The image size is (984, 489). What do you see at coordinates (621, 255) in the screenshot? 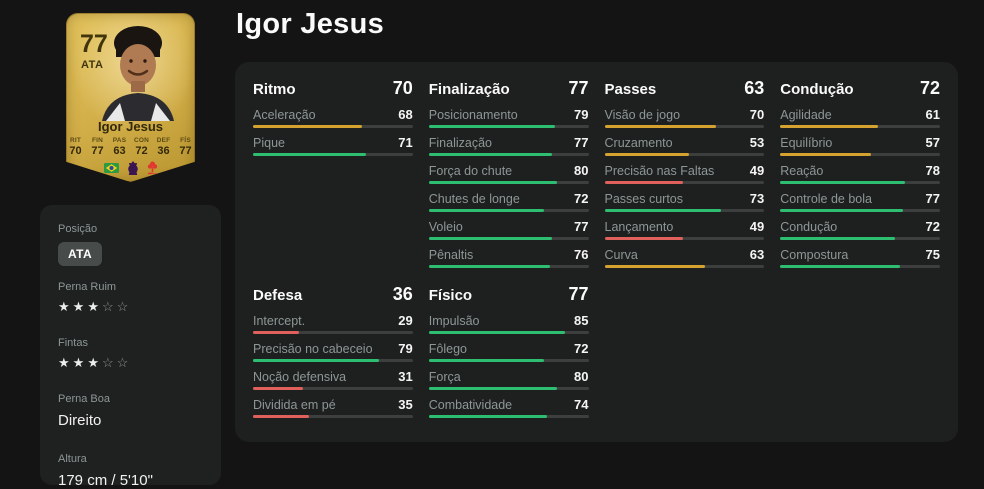
I see `stat-label: Curva` at bounding box center [621, 255].